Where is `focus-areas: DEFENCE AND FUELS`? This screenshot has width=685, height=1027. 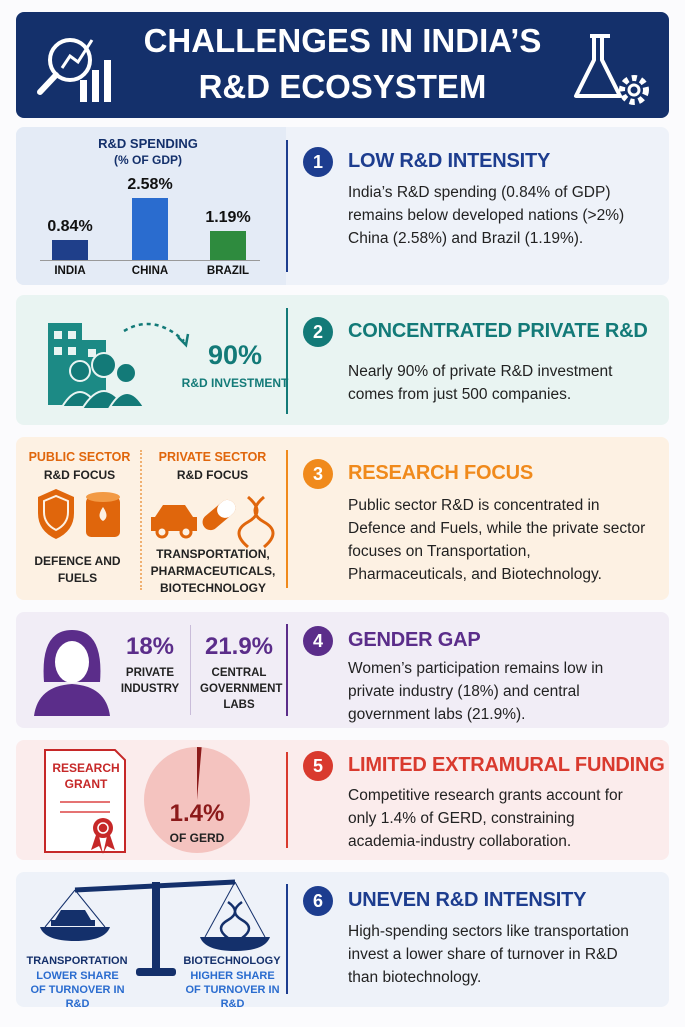
focus-areas: DEFENCE AND FUELS is located at coordinates (77, 569).